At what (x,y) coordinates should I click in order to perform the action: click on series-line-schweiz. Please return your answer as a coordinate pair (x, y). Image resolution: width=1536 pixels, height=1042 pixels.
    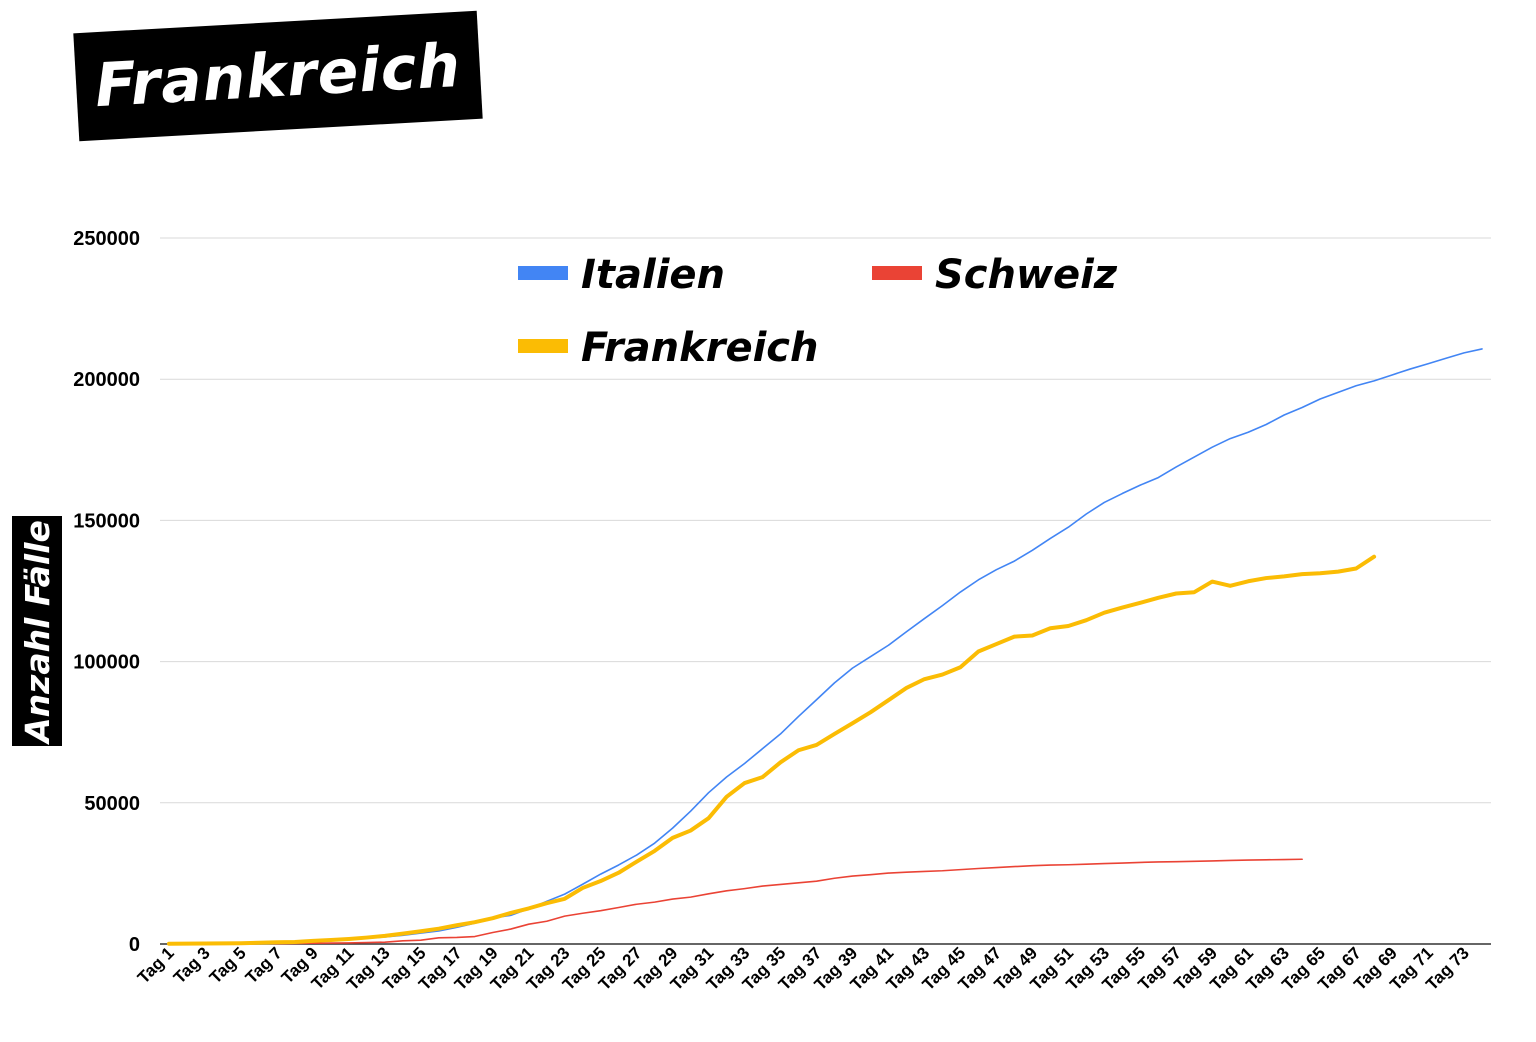
    Looking at the image, I should click on (735, 901).